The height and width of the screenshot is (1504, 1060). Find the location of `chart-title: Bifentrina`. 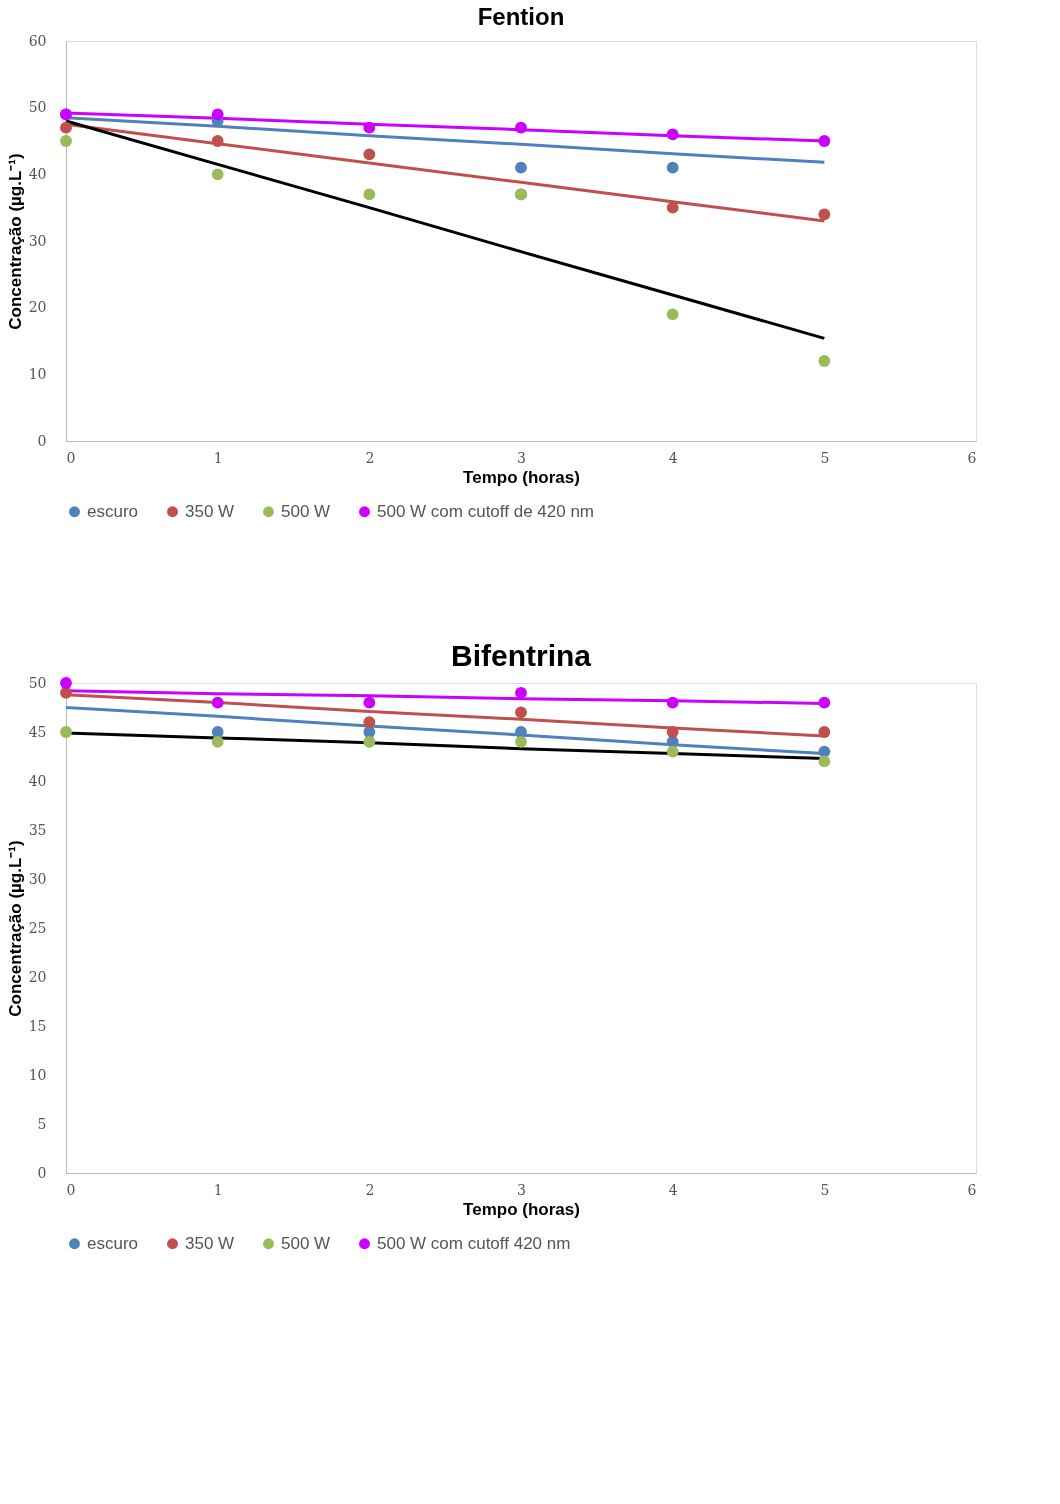

chart-title: Bifentrina is located at coordinates (521, 655).